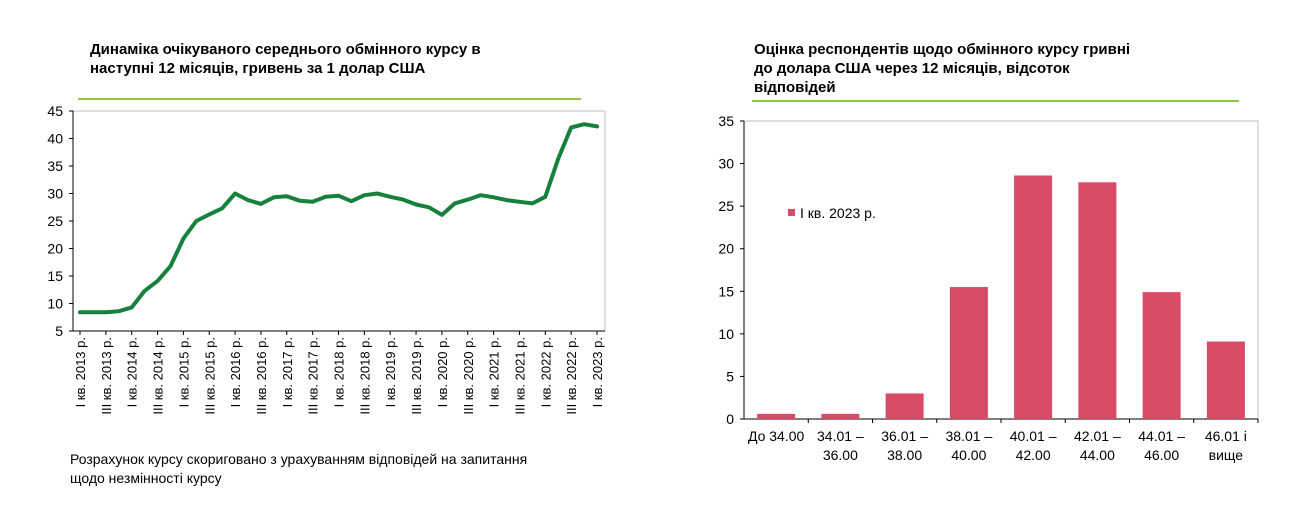  What do you see at coordinates (730, 419) in the screenshot?
I see `y-tick-label: 0` at bounding box center [730, 419].